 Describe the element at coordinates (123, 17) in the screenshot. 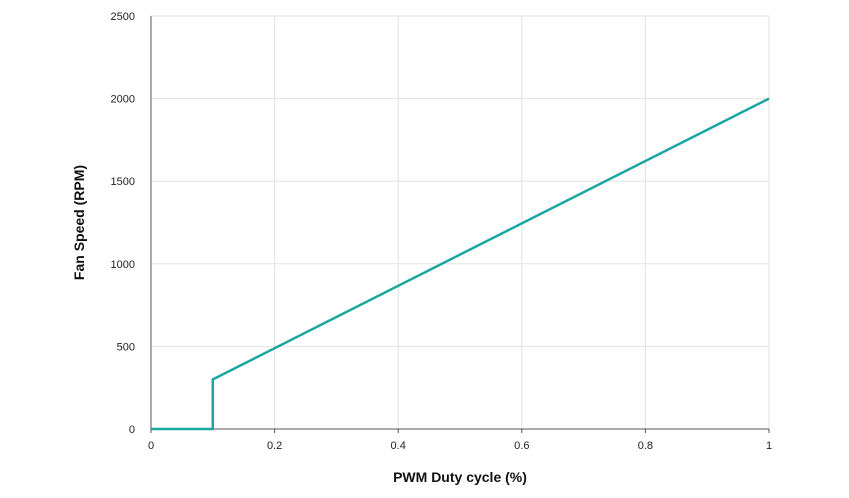

I see `y-tick-label: 2500` at that location.